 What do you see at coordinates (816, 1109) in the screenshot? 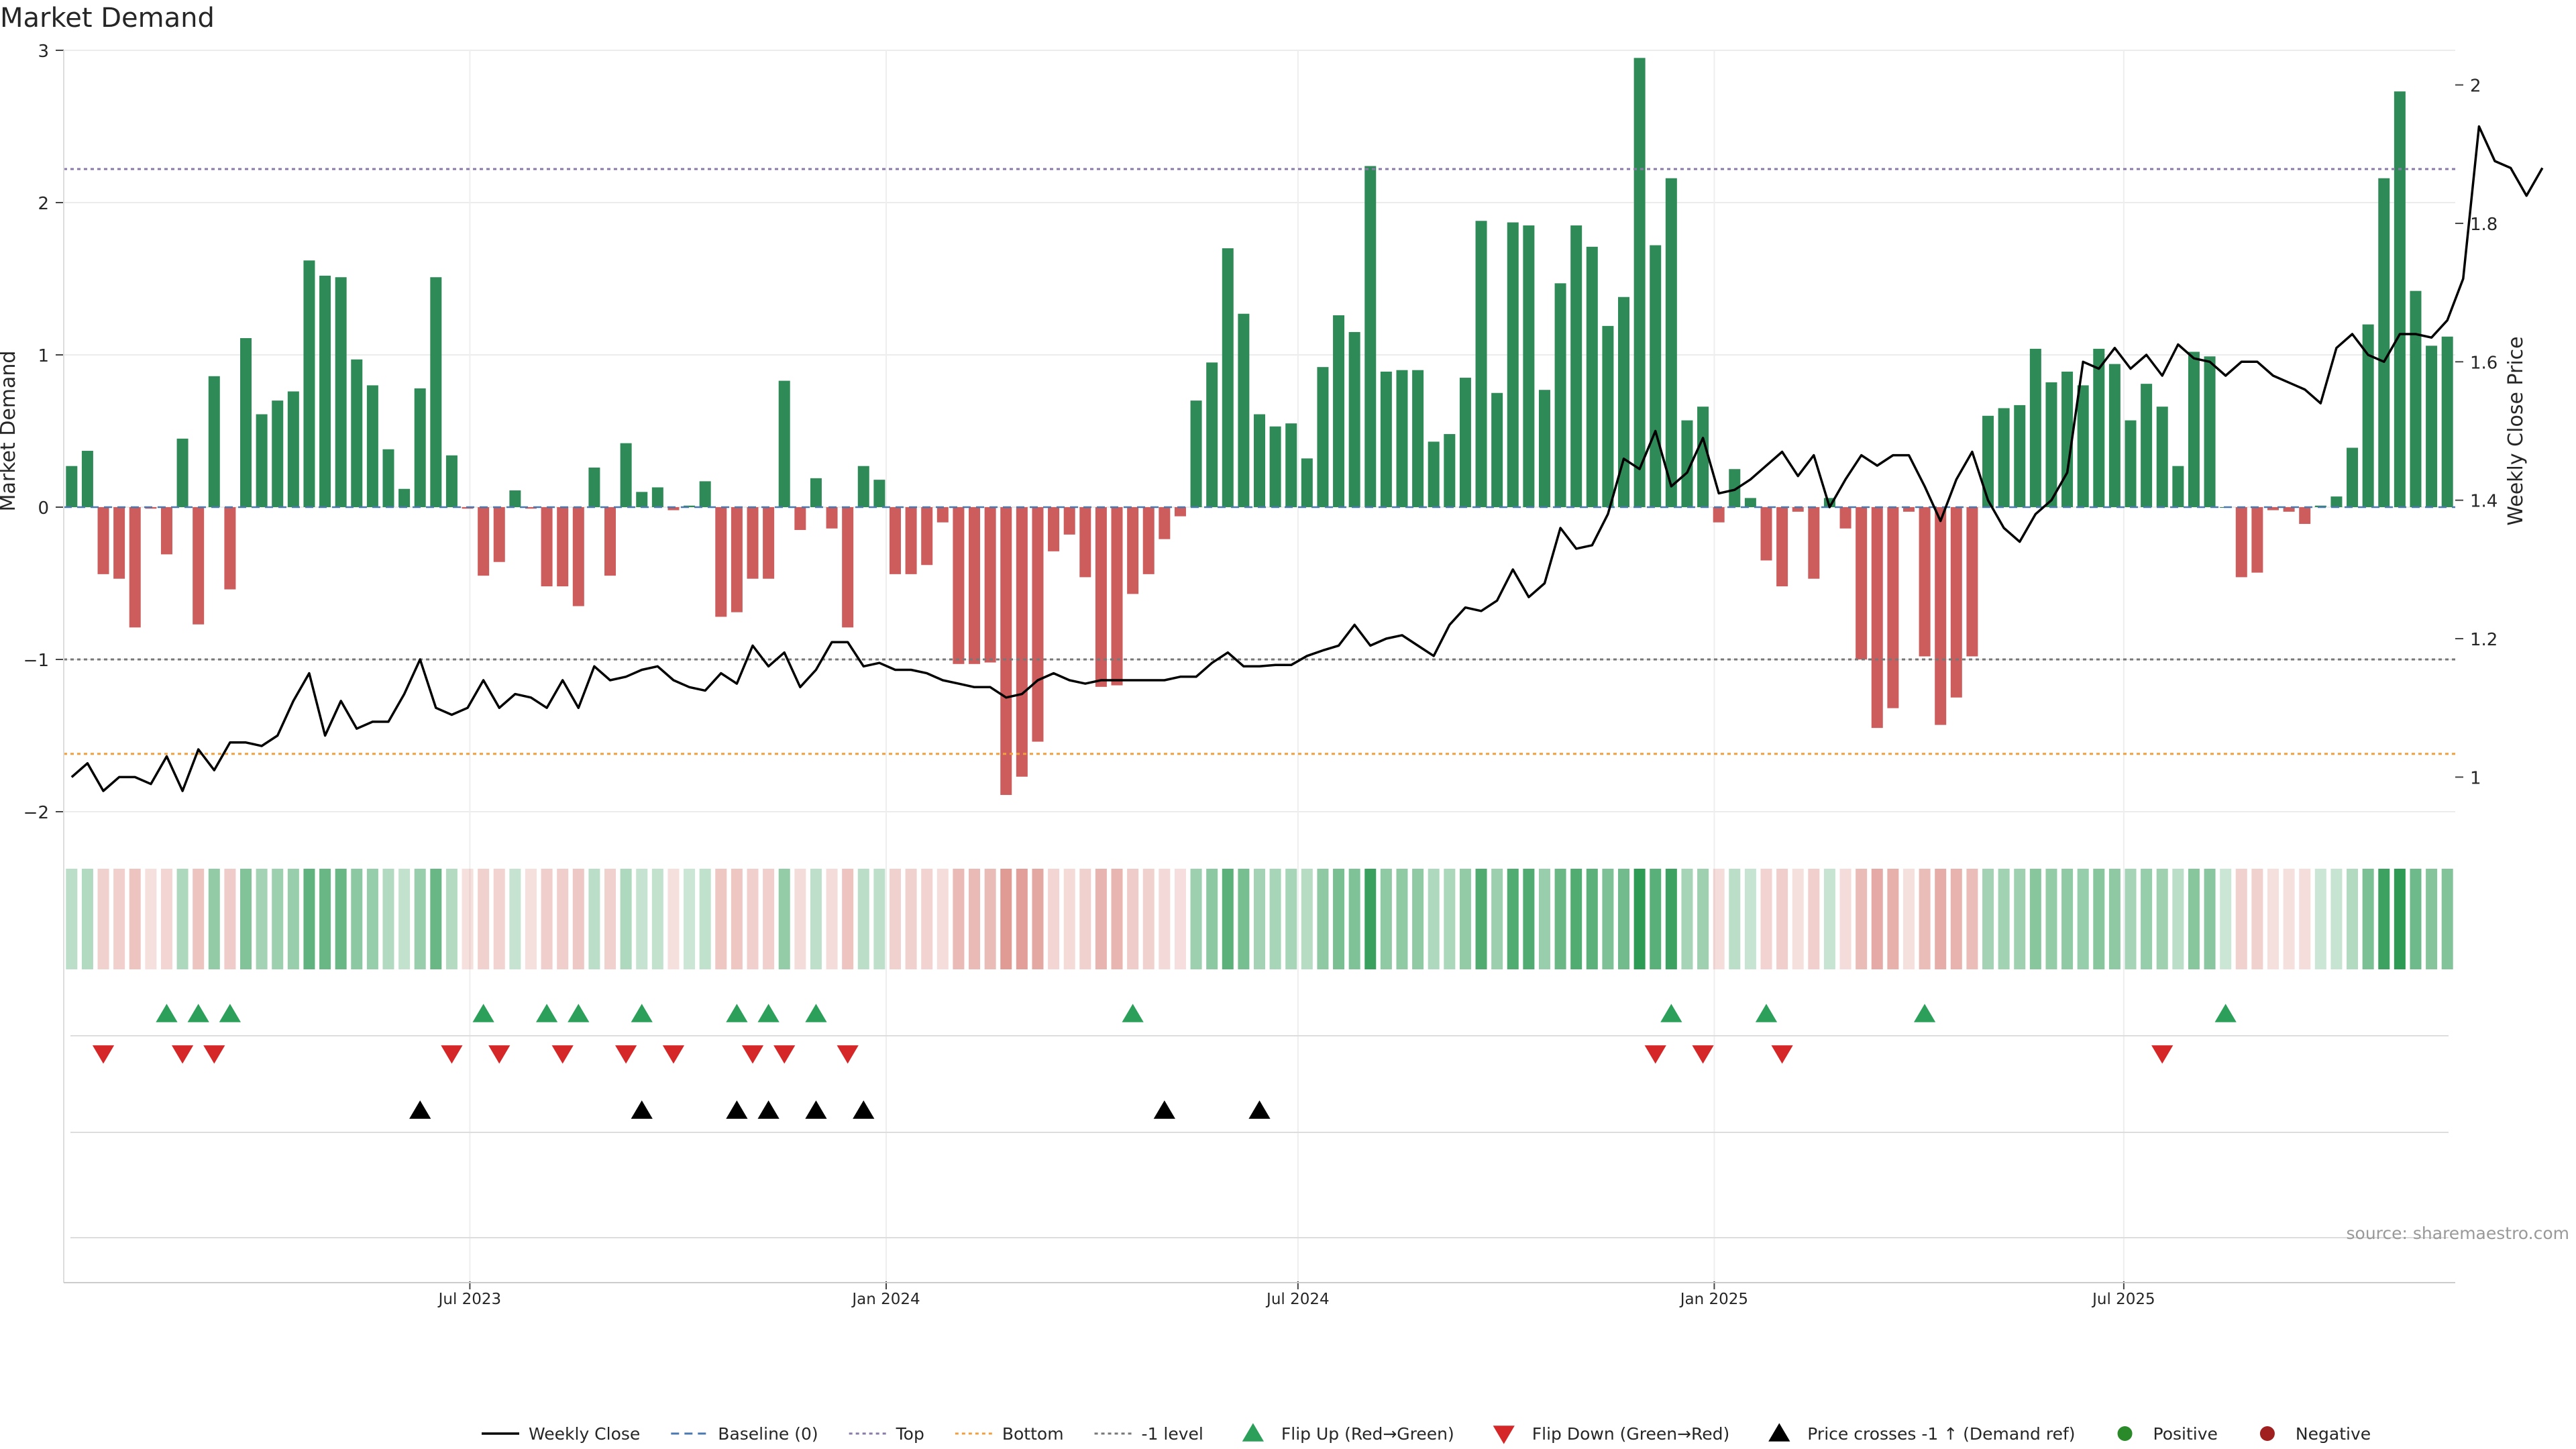
I see `price-cross-marker` at bounding box center [816, 1109].